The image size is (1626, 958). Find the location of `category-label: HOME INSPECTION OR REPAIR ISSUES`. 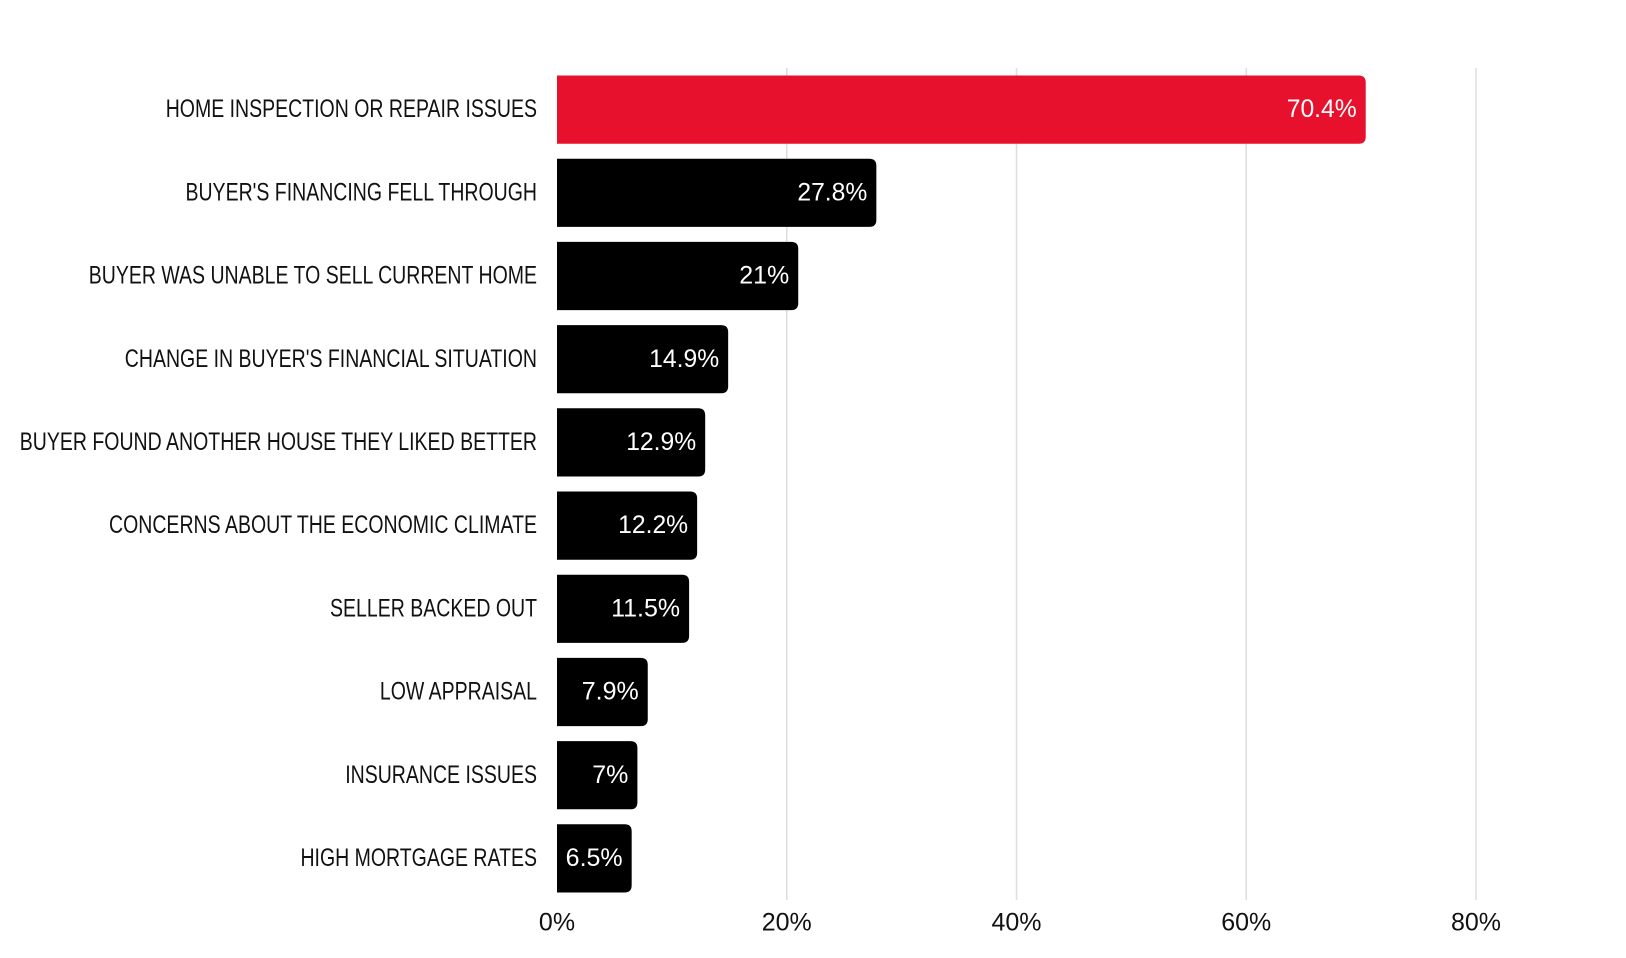

category-label: HOME INSPECTION OR REPAIR ISSUES is located at coordinates (351, 109).